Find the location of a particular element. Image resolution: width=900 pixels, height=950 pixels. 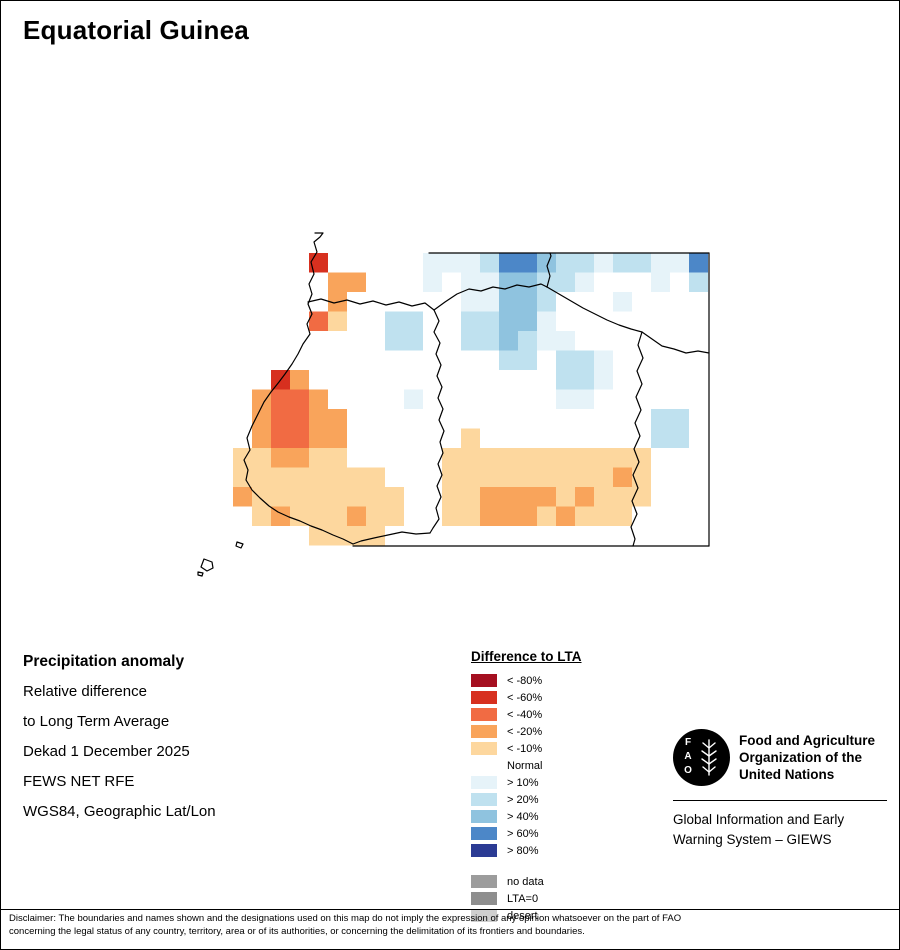

legend-item: LTA=0 is located at coordinates (526, 898).